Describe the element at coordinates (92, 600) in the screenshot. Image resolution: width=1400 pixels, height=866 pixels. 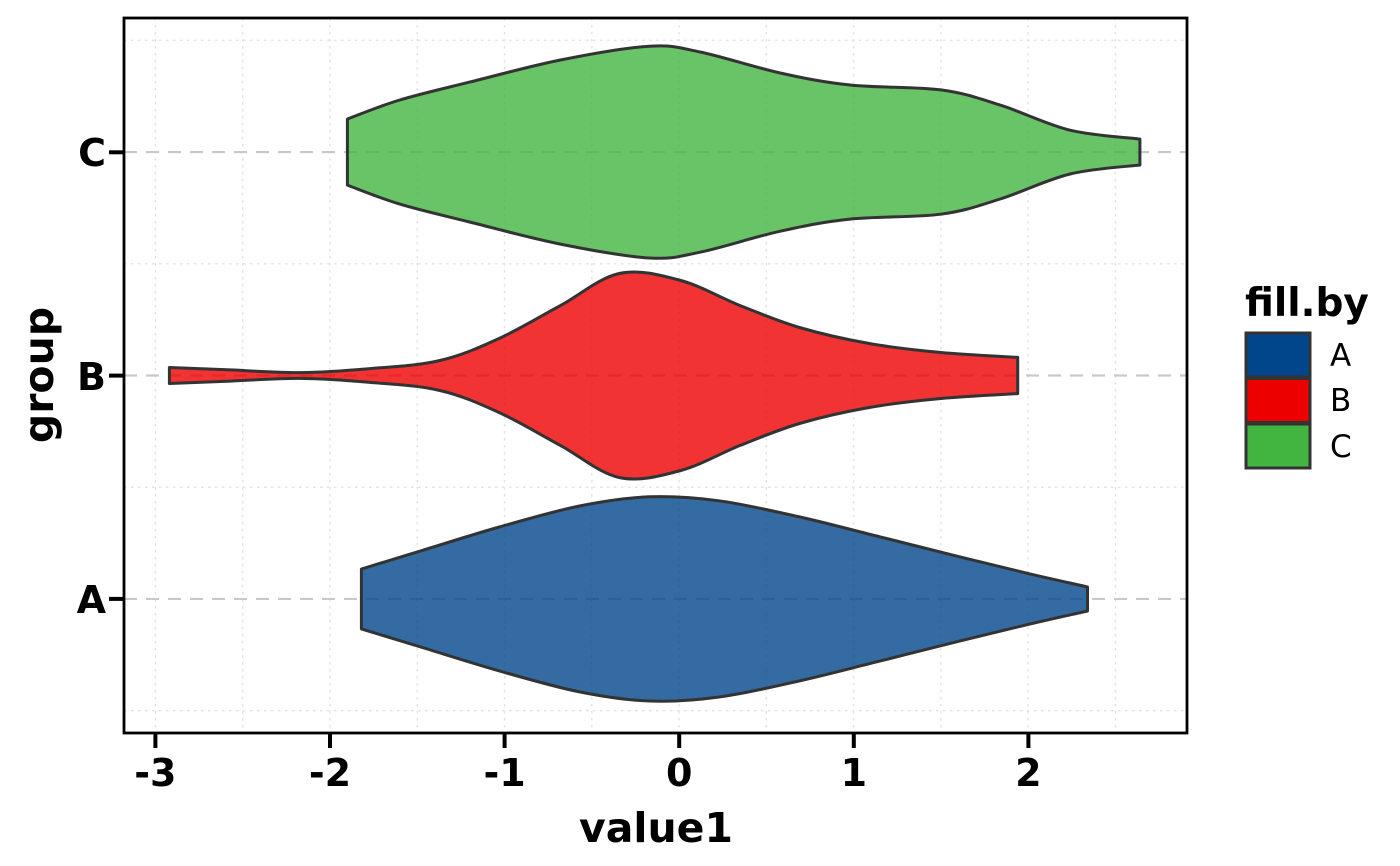
I see `y-tick-label: A` at that location.